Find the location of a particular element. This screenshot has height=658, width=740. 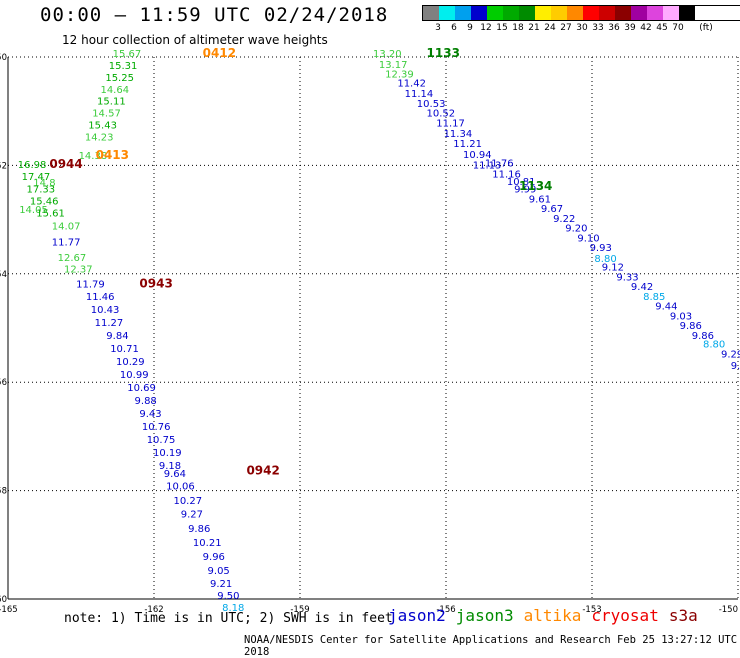

swh-value-label: 11.46 is located at coordinates (100, 297).